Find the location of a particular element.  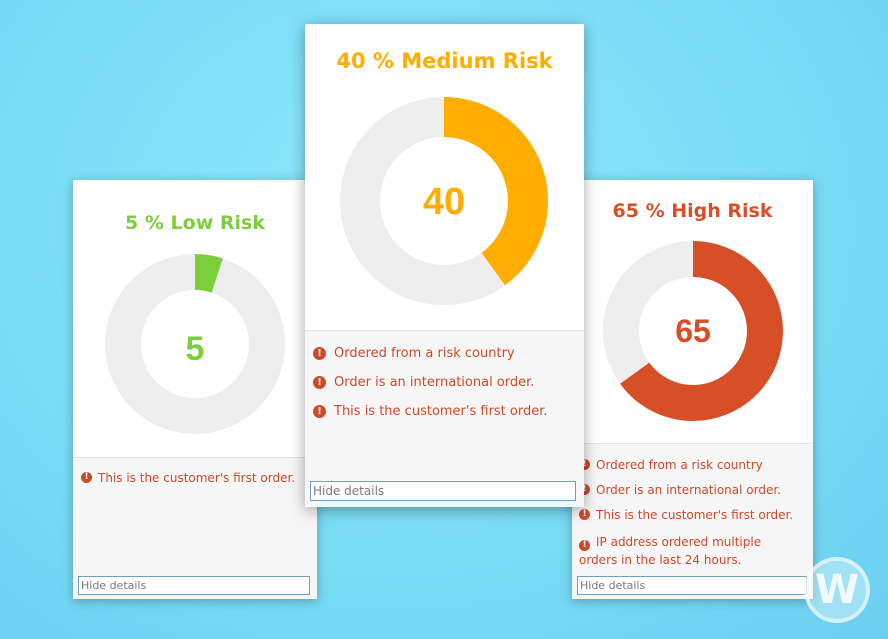

card-title: 65 % High Risk is located at coordinates (692, 211).